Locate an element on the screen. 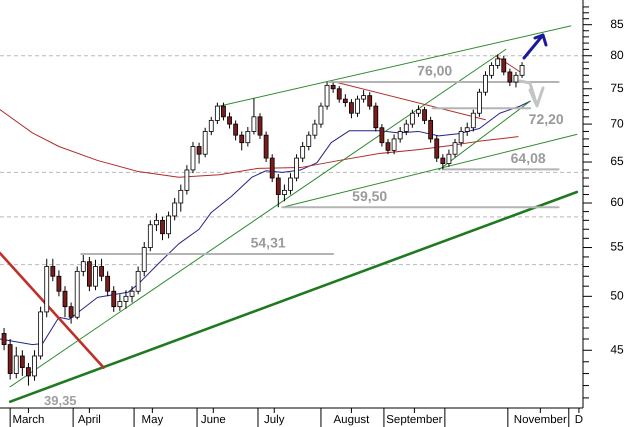 The height and width of the screenshot is (427, 631). annotation: 39,35 is located at coordinates (60, 400).